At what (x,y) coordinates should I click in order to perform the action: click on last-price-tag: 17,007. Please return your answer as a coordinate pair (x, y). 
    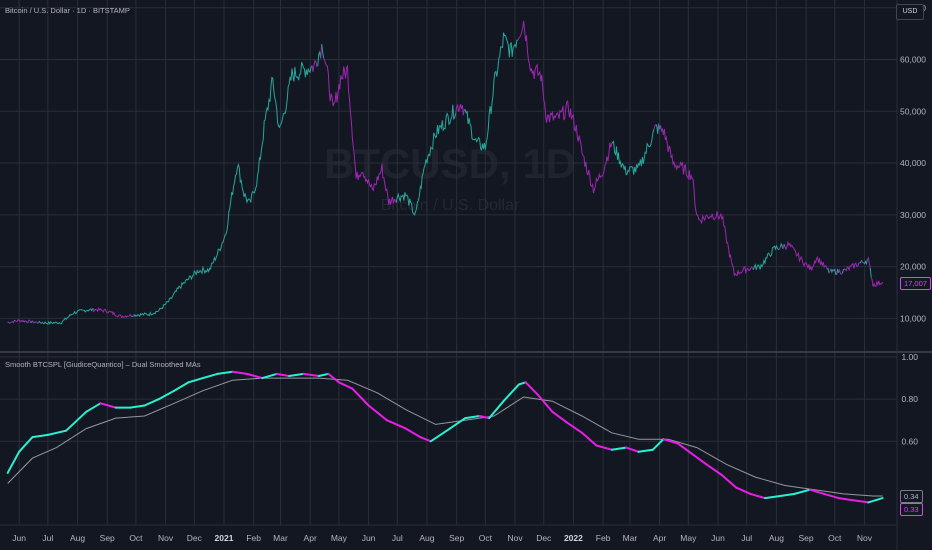
    Looking at the image, I should click on (915, 283).